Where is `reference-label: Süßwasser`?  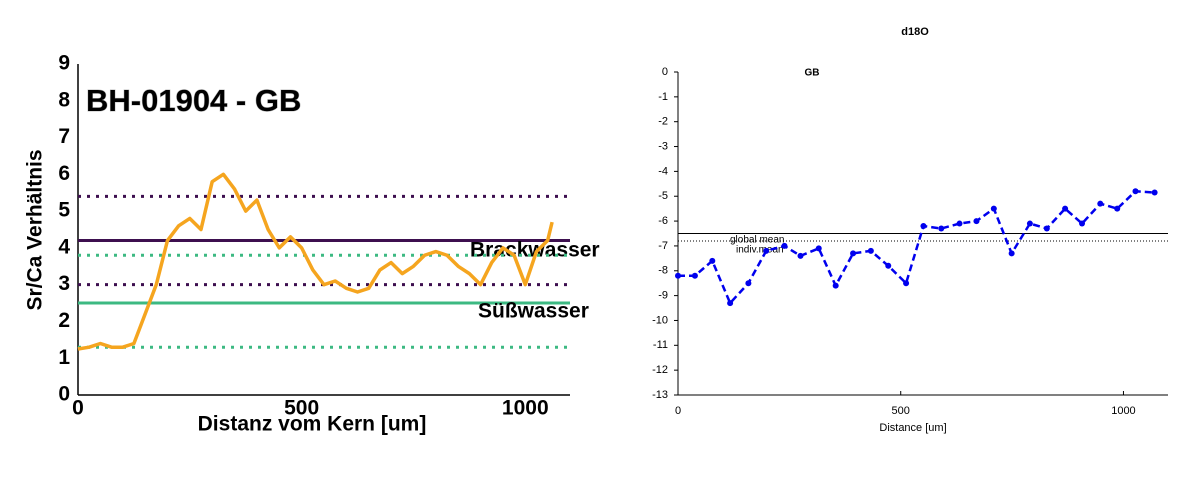
reference-label: Süßwasser is located at coordinates (533, 311).